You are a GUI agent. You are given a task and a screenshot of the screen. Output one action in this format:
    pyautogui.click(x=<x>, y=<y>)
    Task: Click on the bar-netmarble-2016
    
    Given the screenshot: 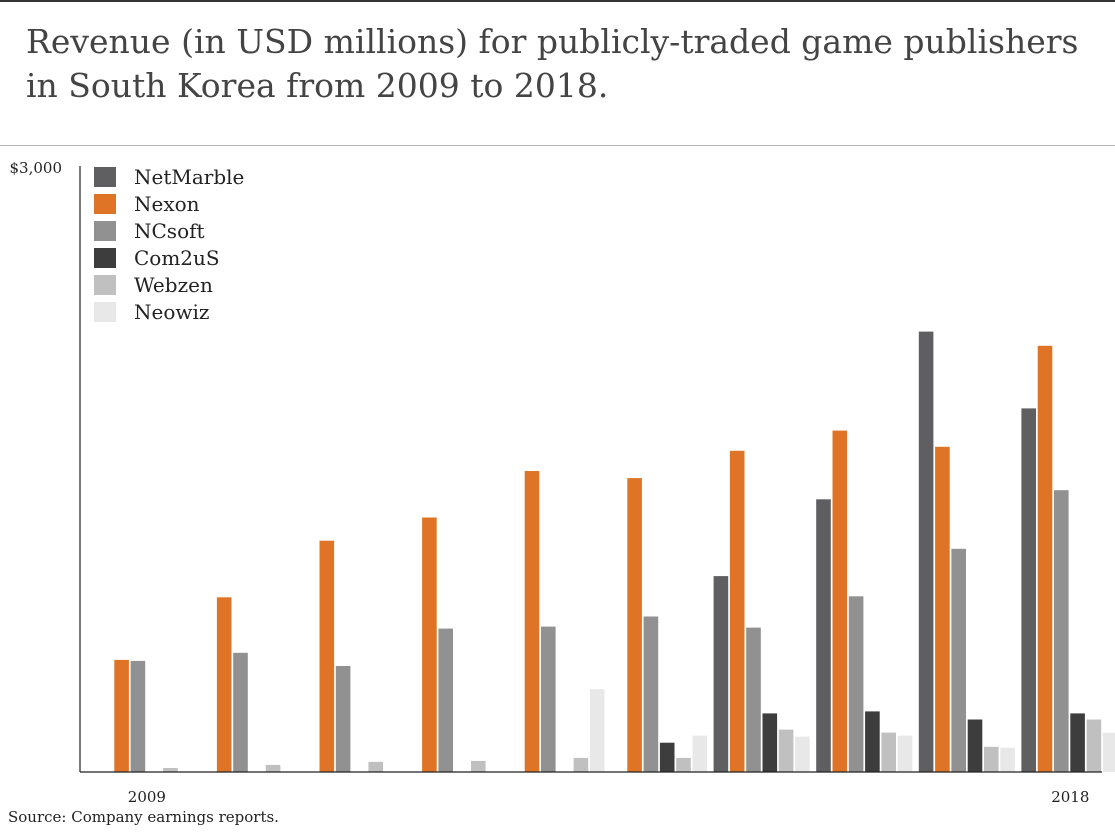 What is the action you would take?
    pyautogui.click(x=823, y=635)
    